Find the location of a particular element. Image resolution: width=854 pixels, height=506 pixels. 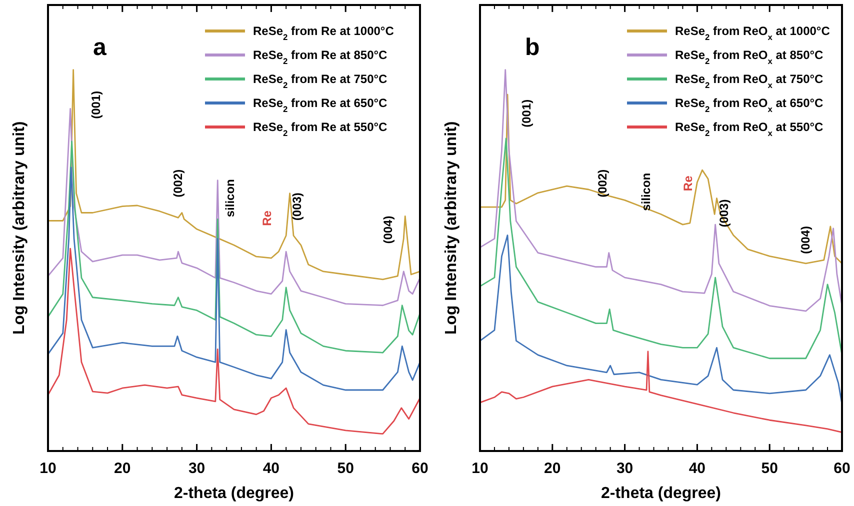

legend-label: ReSe$_{2}$ from ReO$_{x}$ at 650°C is located at coordinates (749, 105).